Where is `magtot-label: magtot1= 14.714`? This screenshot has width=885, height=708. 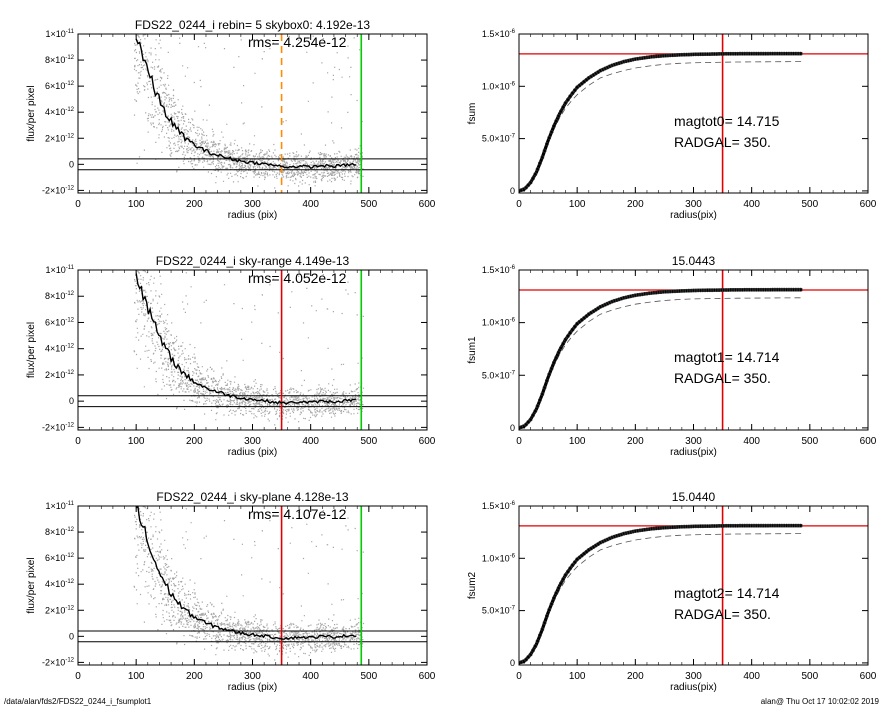 magtot-label: magtot1= 14.714 is located at coordinates (727, 357).